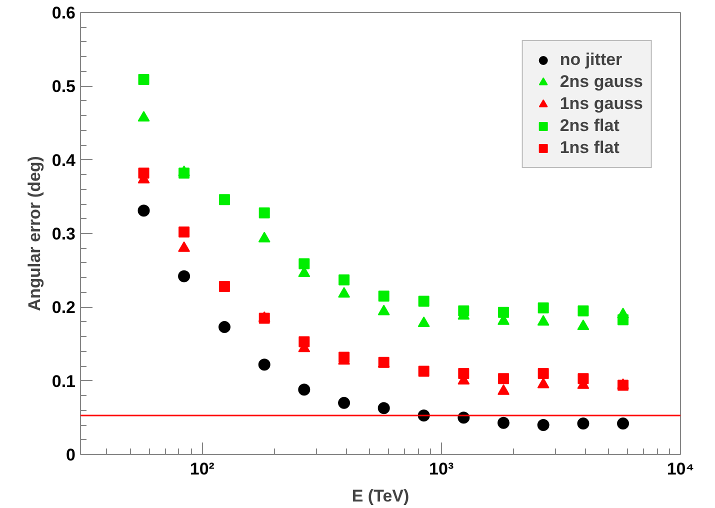 The image size is (715, 508). What do you see at coordinates (381, 496) in the screenshot?
I see `x-axis-title: E (TeV)` at bounding box center [381, 496].